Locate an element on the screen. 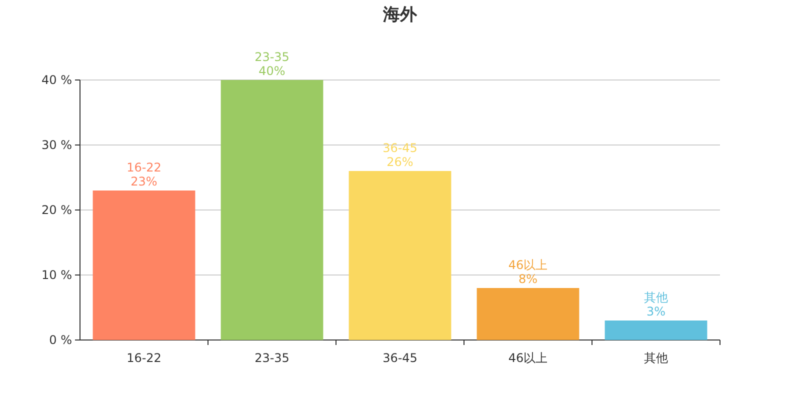 Image resolution: width=800 pixels, height=400 pixels. y-tick-label: 30 % is located at coordinates (57, 145).